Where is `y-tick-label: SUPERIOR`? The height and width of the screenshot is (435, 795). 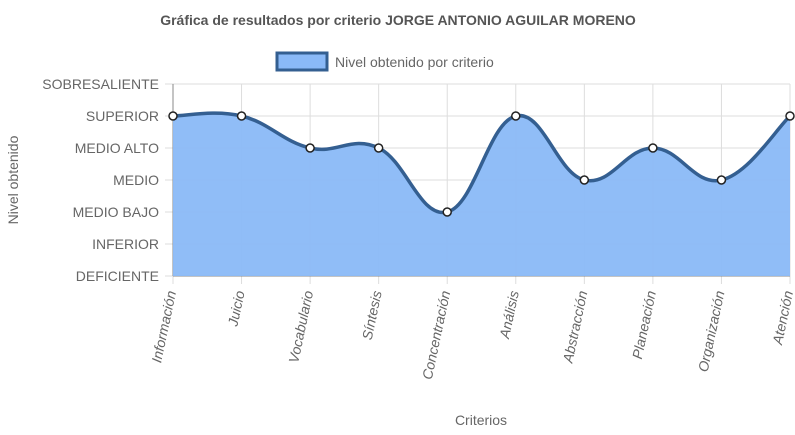 y-tick-label: SUPERIOR is located at coordinates (122, 116).